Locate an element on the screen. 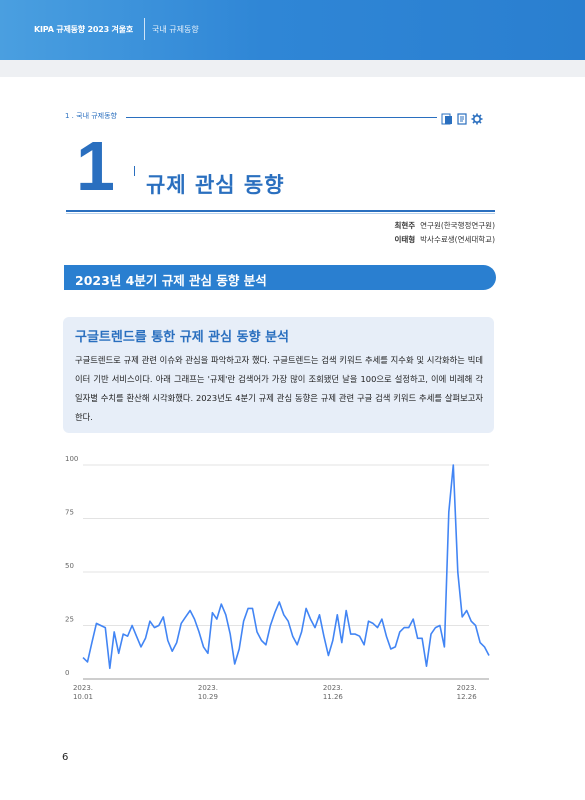 This screenshot has height=800, width=585. top-banner: KIPA 규제동향 2023 겨울호 국내 규제동향 is located at coordinates (292, 30).